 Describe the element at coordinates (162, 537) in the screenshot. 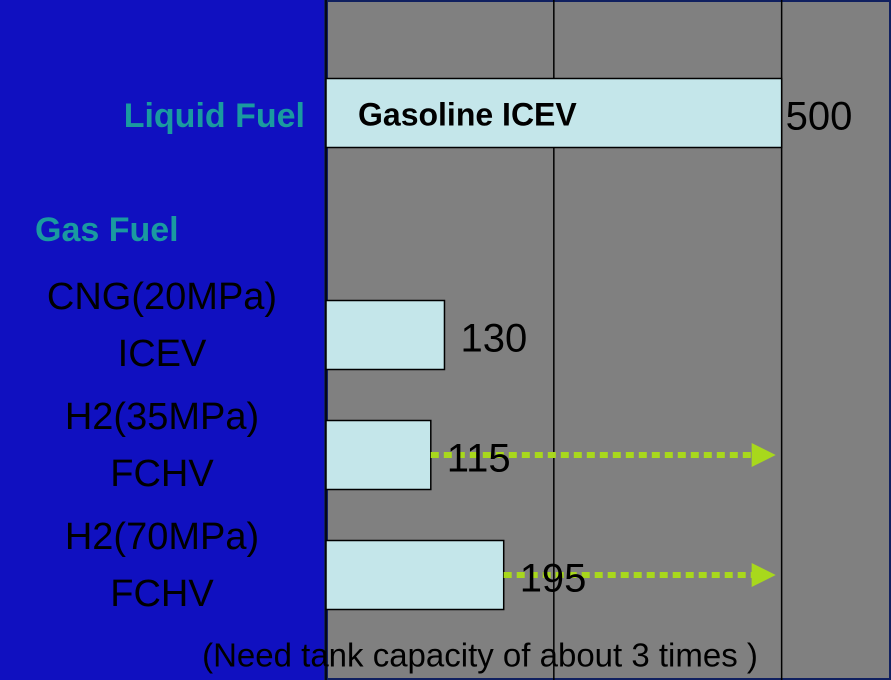

I see `category-label: H2(70MPa)` at that location.